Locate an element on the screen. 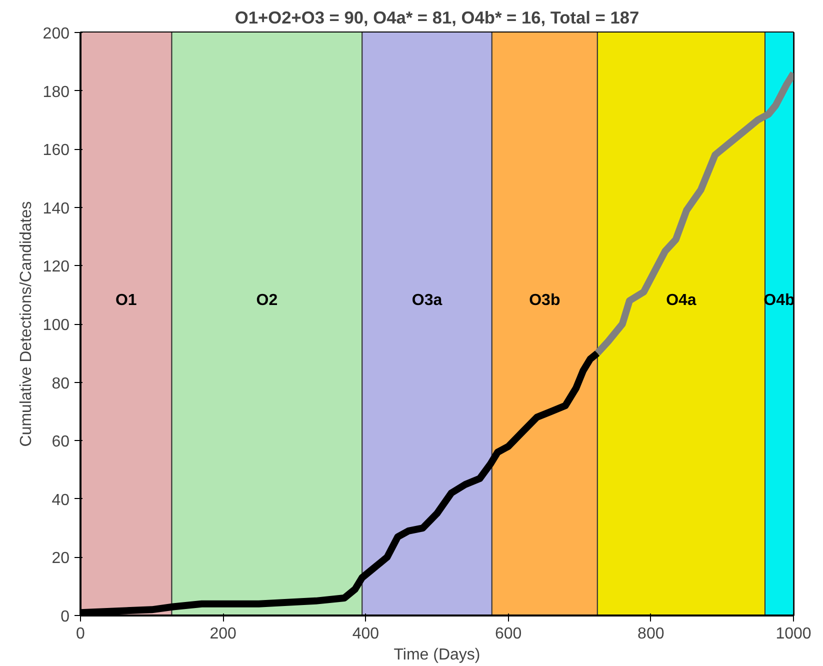 The width and height of the screenshot is (823, 666). y-tick-label: 120 is located at coordinates (56, 267).